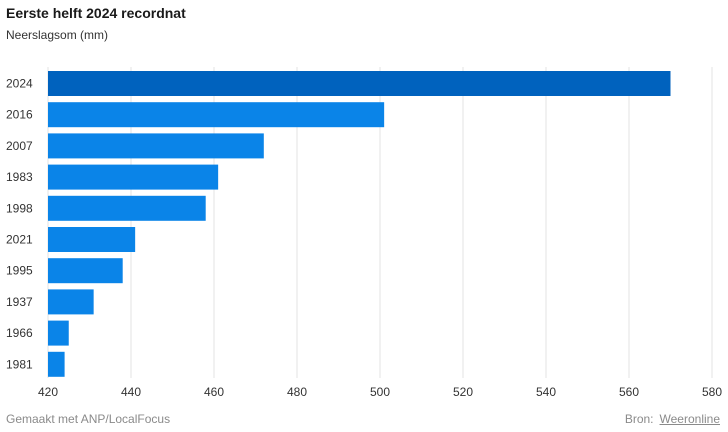 The width and height of the screenshot is (728, 432). What do you see at coordinates (19, 208) in the screenshot?
I see `category-label: 1998` at bounding box center [19, 208].